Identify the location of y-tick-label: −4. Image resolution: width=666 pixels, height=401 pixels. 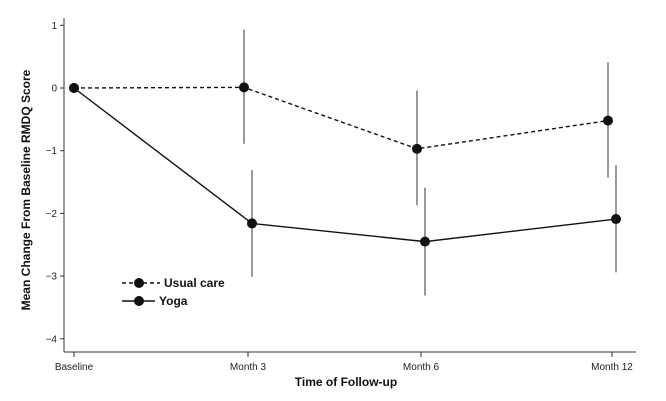
(52, 339).